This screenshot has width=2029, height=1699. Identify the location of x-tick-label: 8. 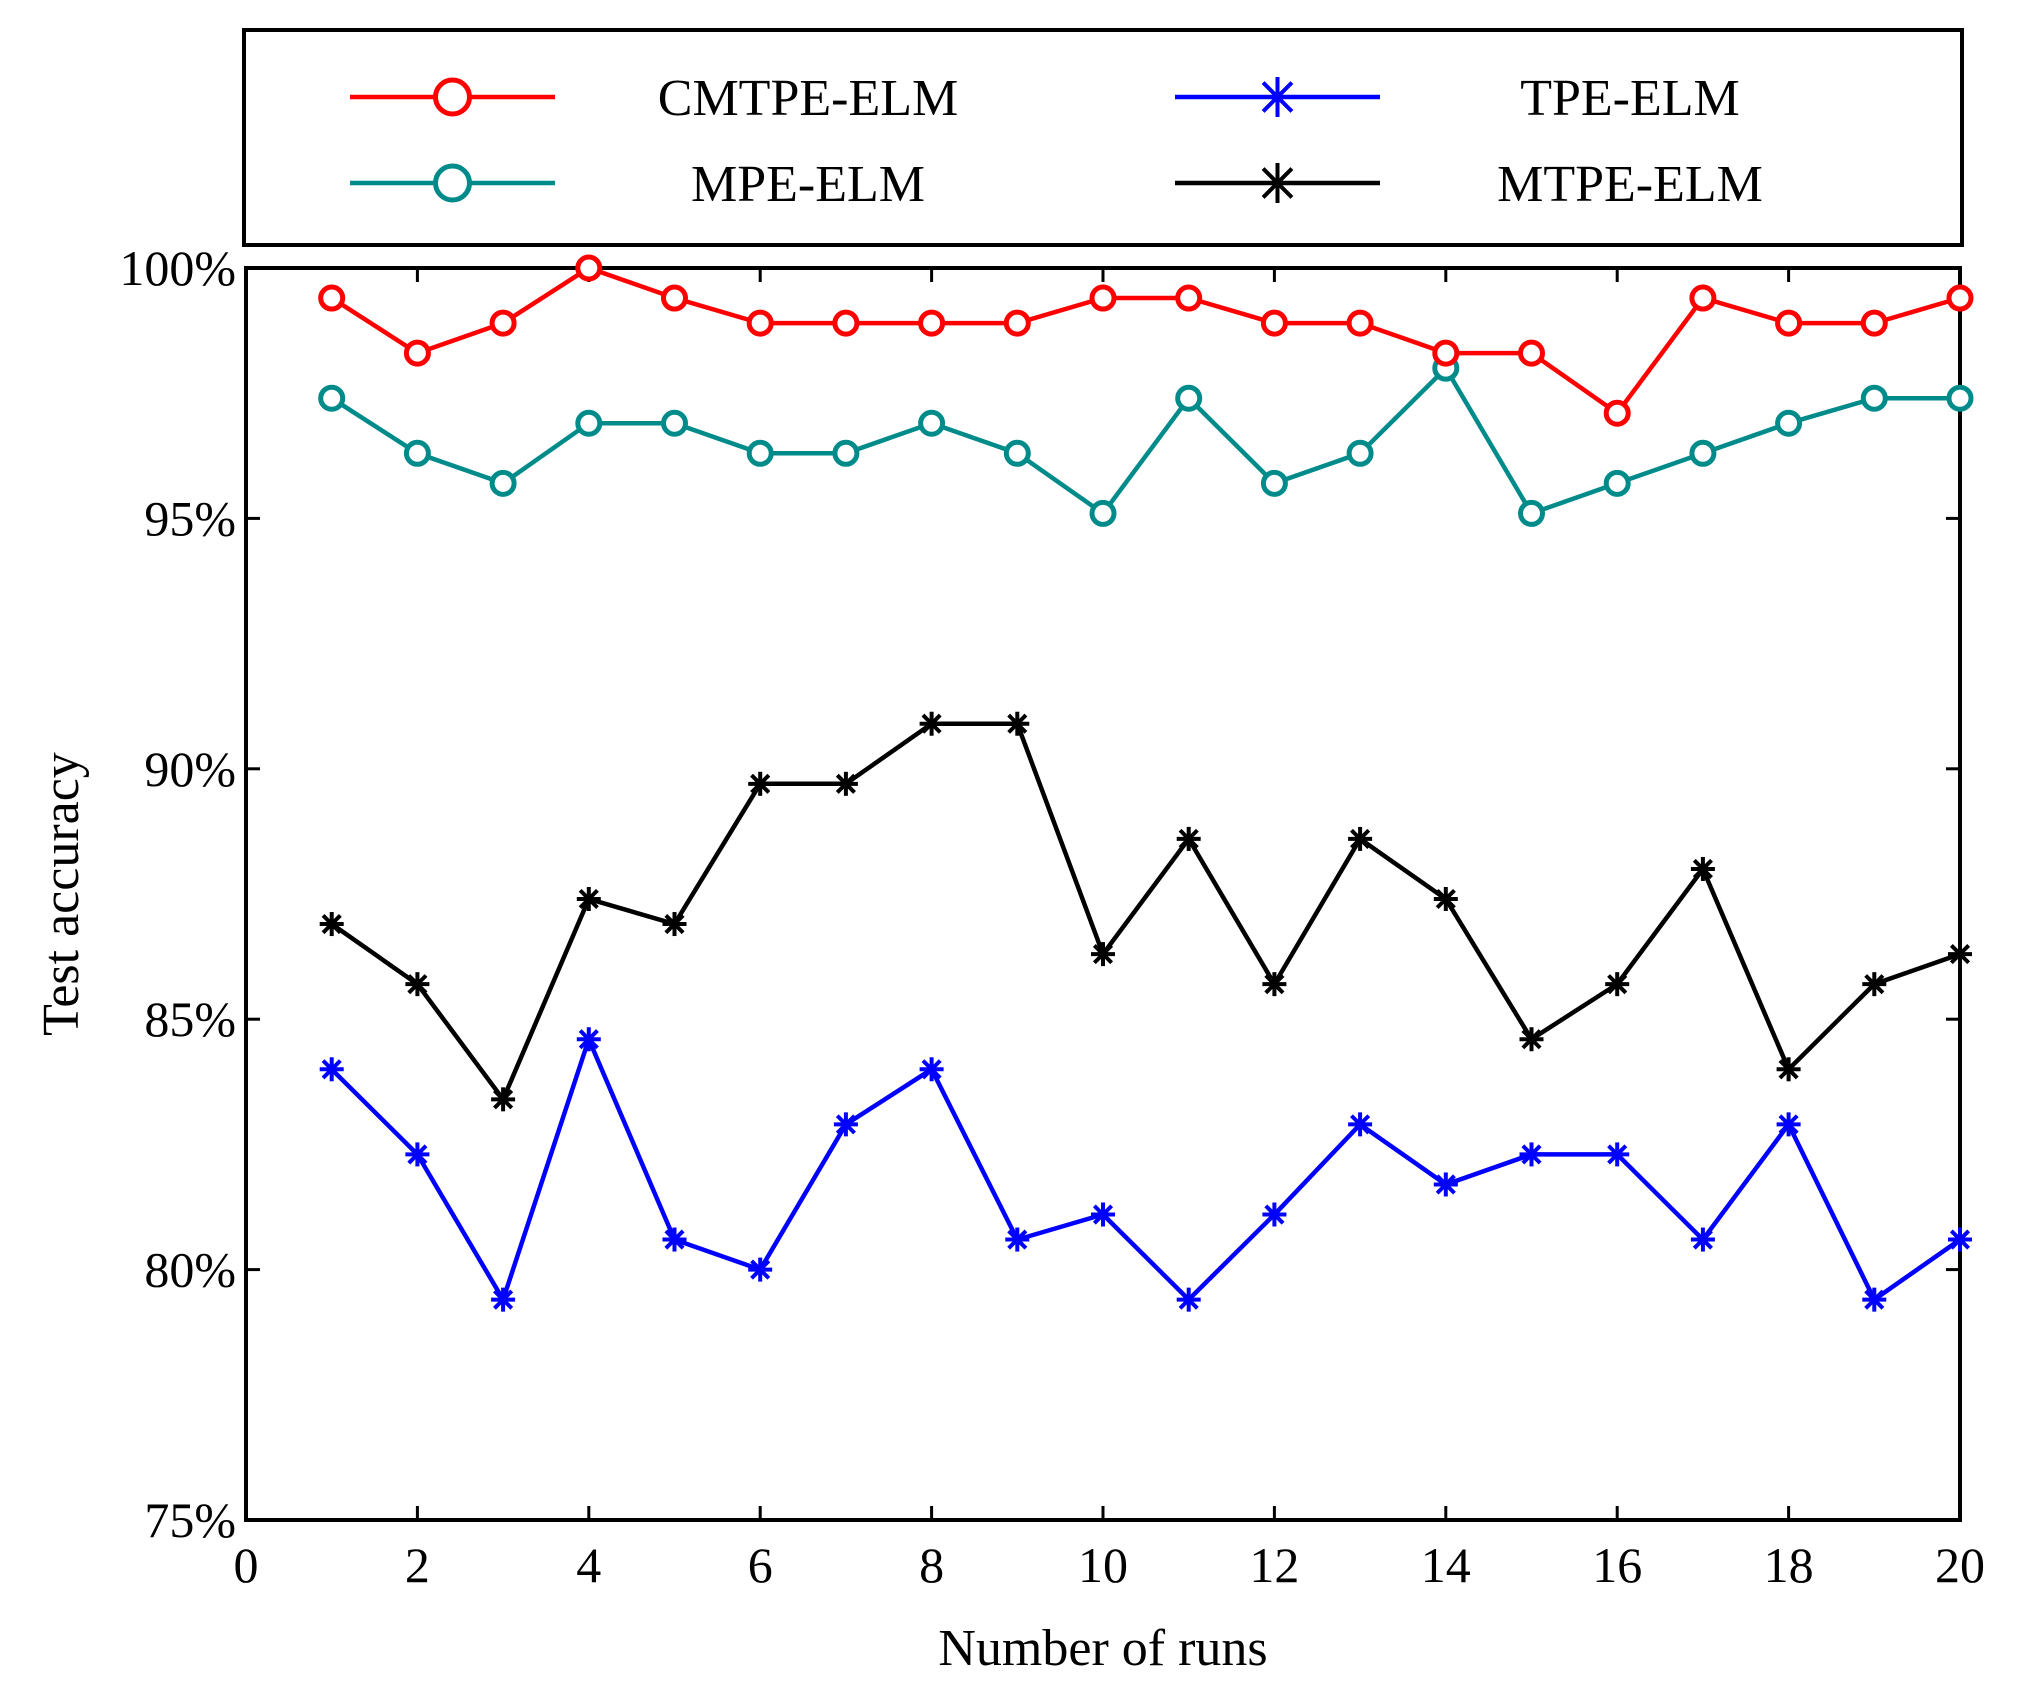
(931, 1565).